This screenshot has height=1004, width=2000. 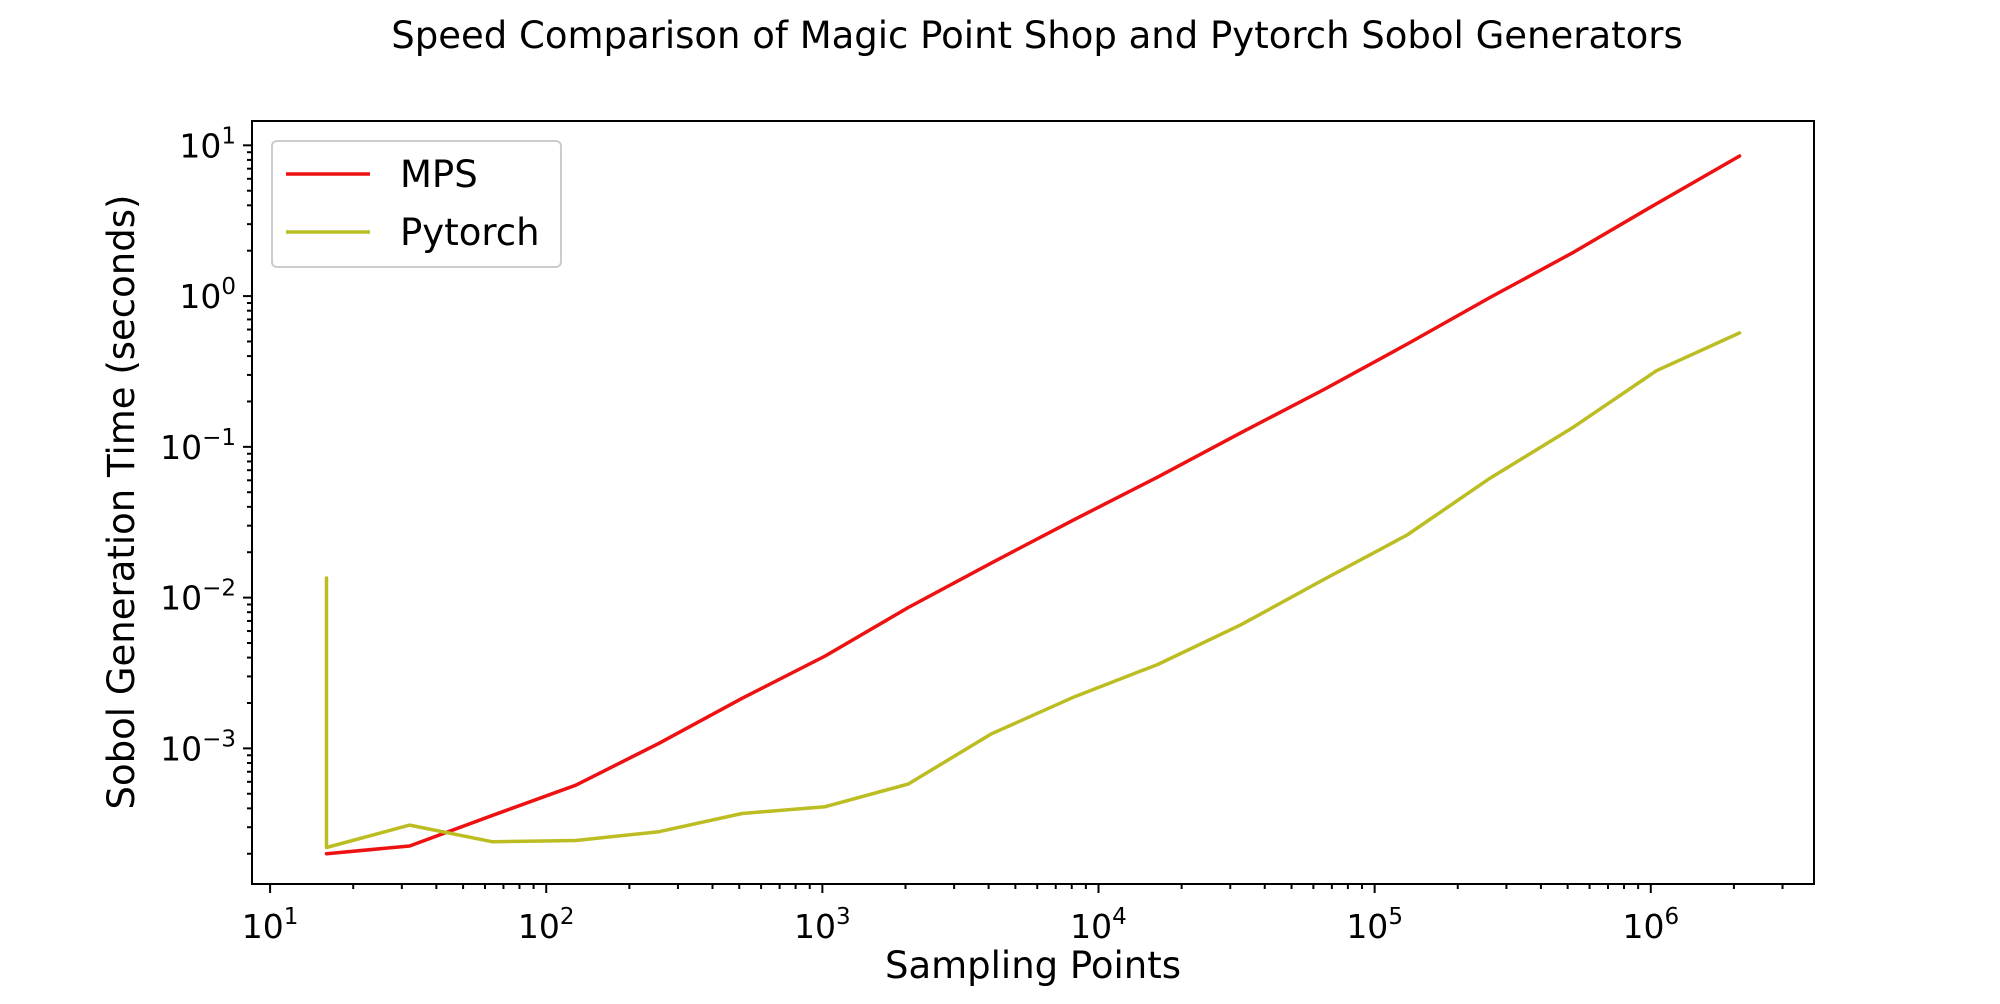 I want to click on x-tick-label: 101, so click(x=270, y=925).